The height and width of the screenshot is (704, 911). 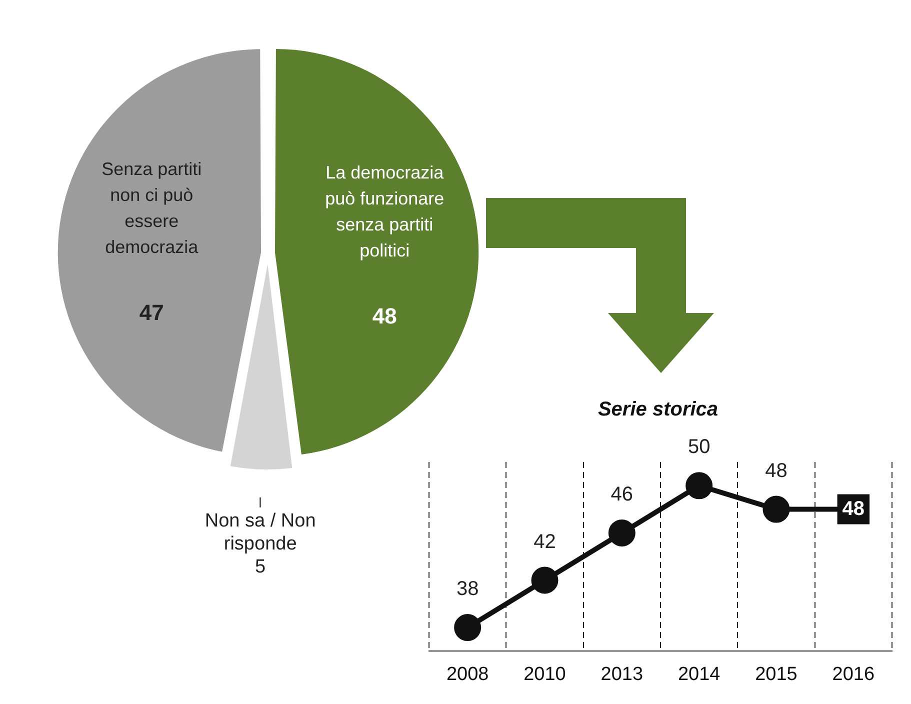 I want to click on x-tick-label: 2008, so click(x=467, y=674).